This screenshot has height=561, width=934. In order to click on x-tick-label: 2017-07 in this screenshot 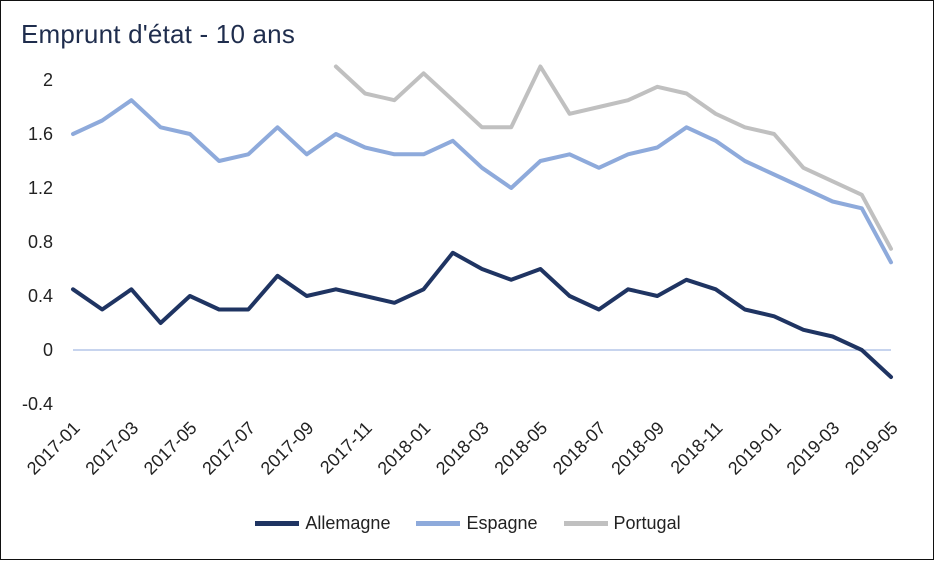, I will do `click(228, 448)`.